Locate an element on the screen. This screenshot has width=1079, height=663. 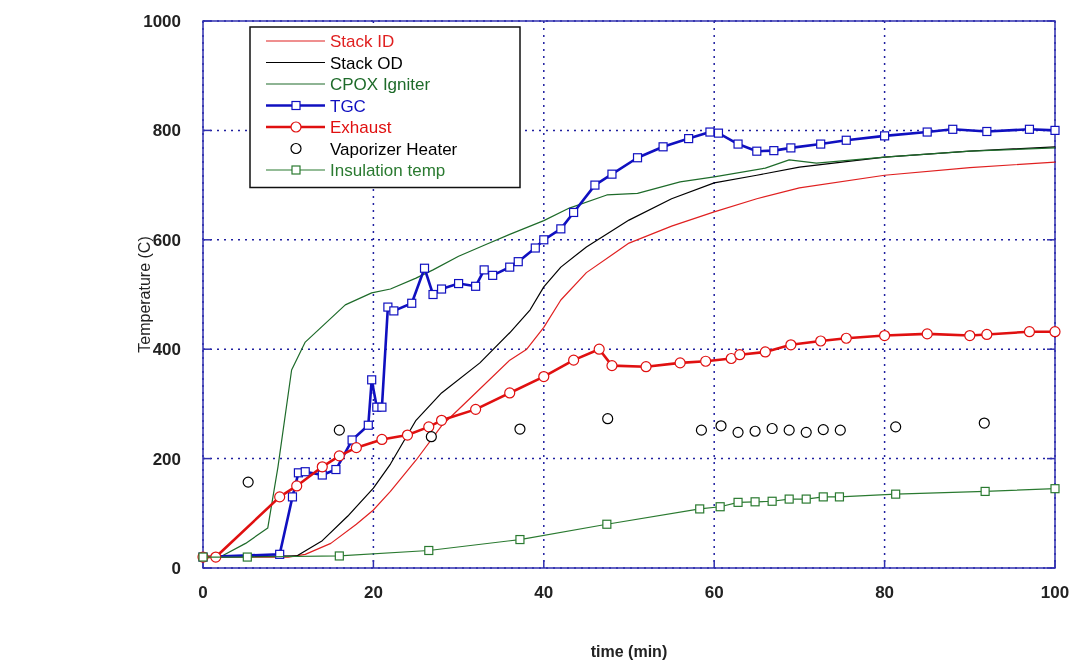
legend-label: Insulation temp is located at coordinates (388, 170).